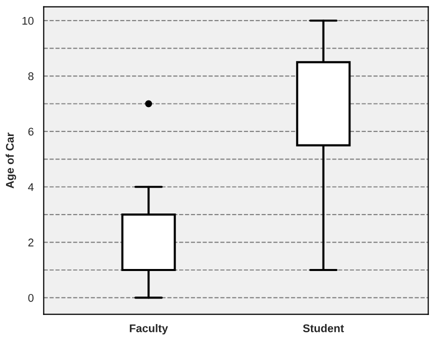 Image resolution: width=437 pixels, height=338 pixels. I want to click on y-axis-title: Age of Car, so click(11, 160).